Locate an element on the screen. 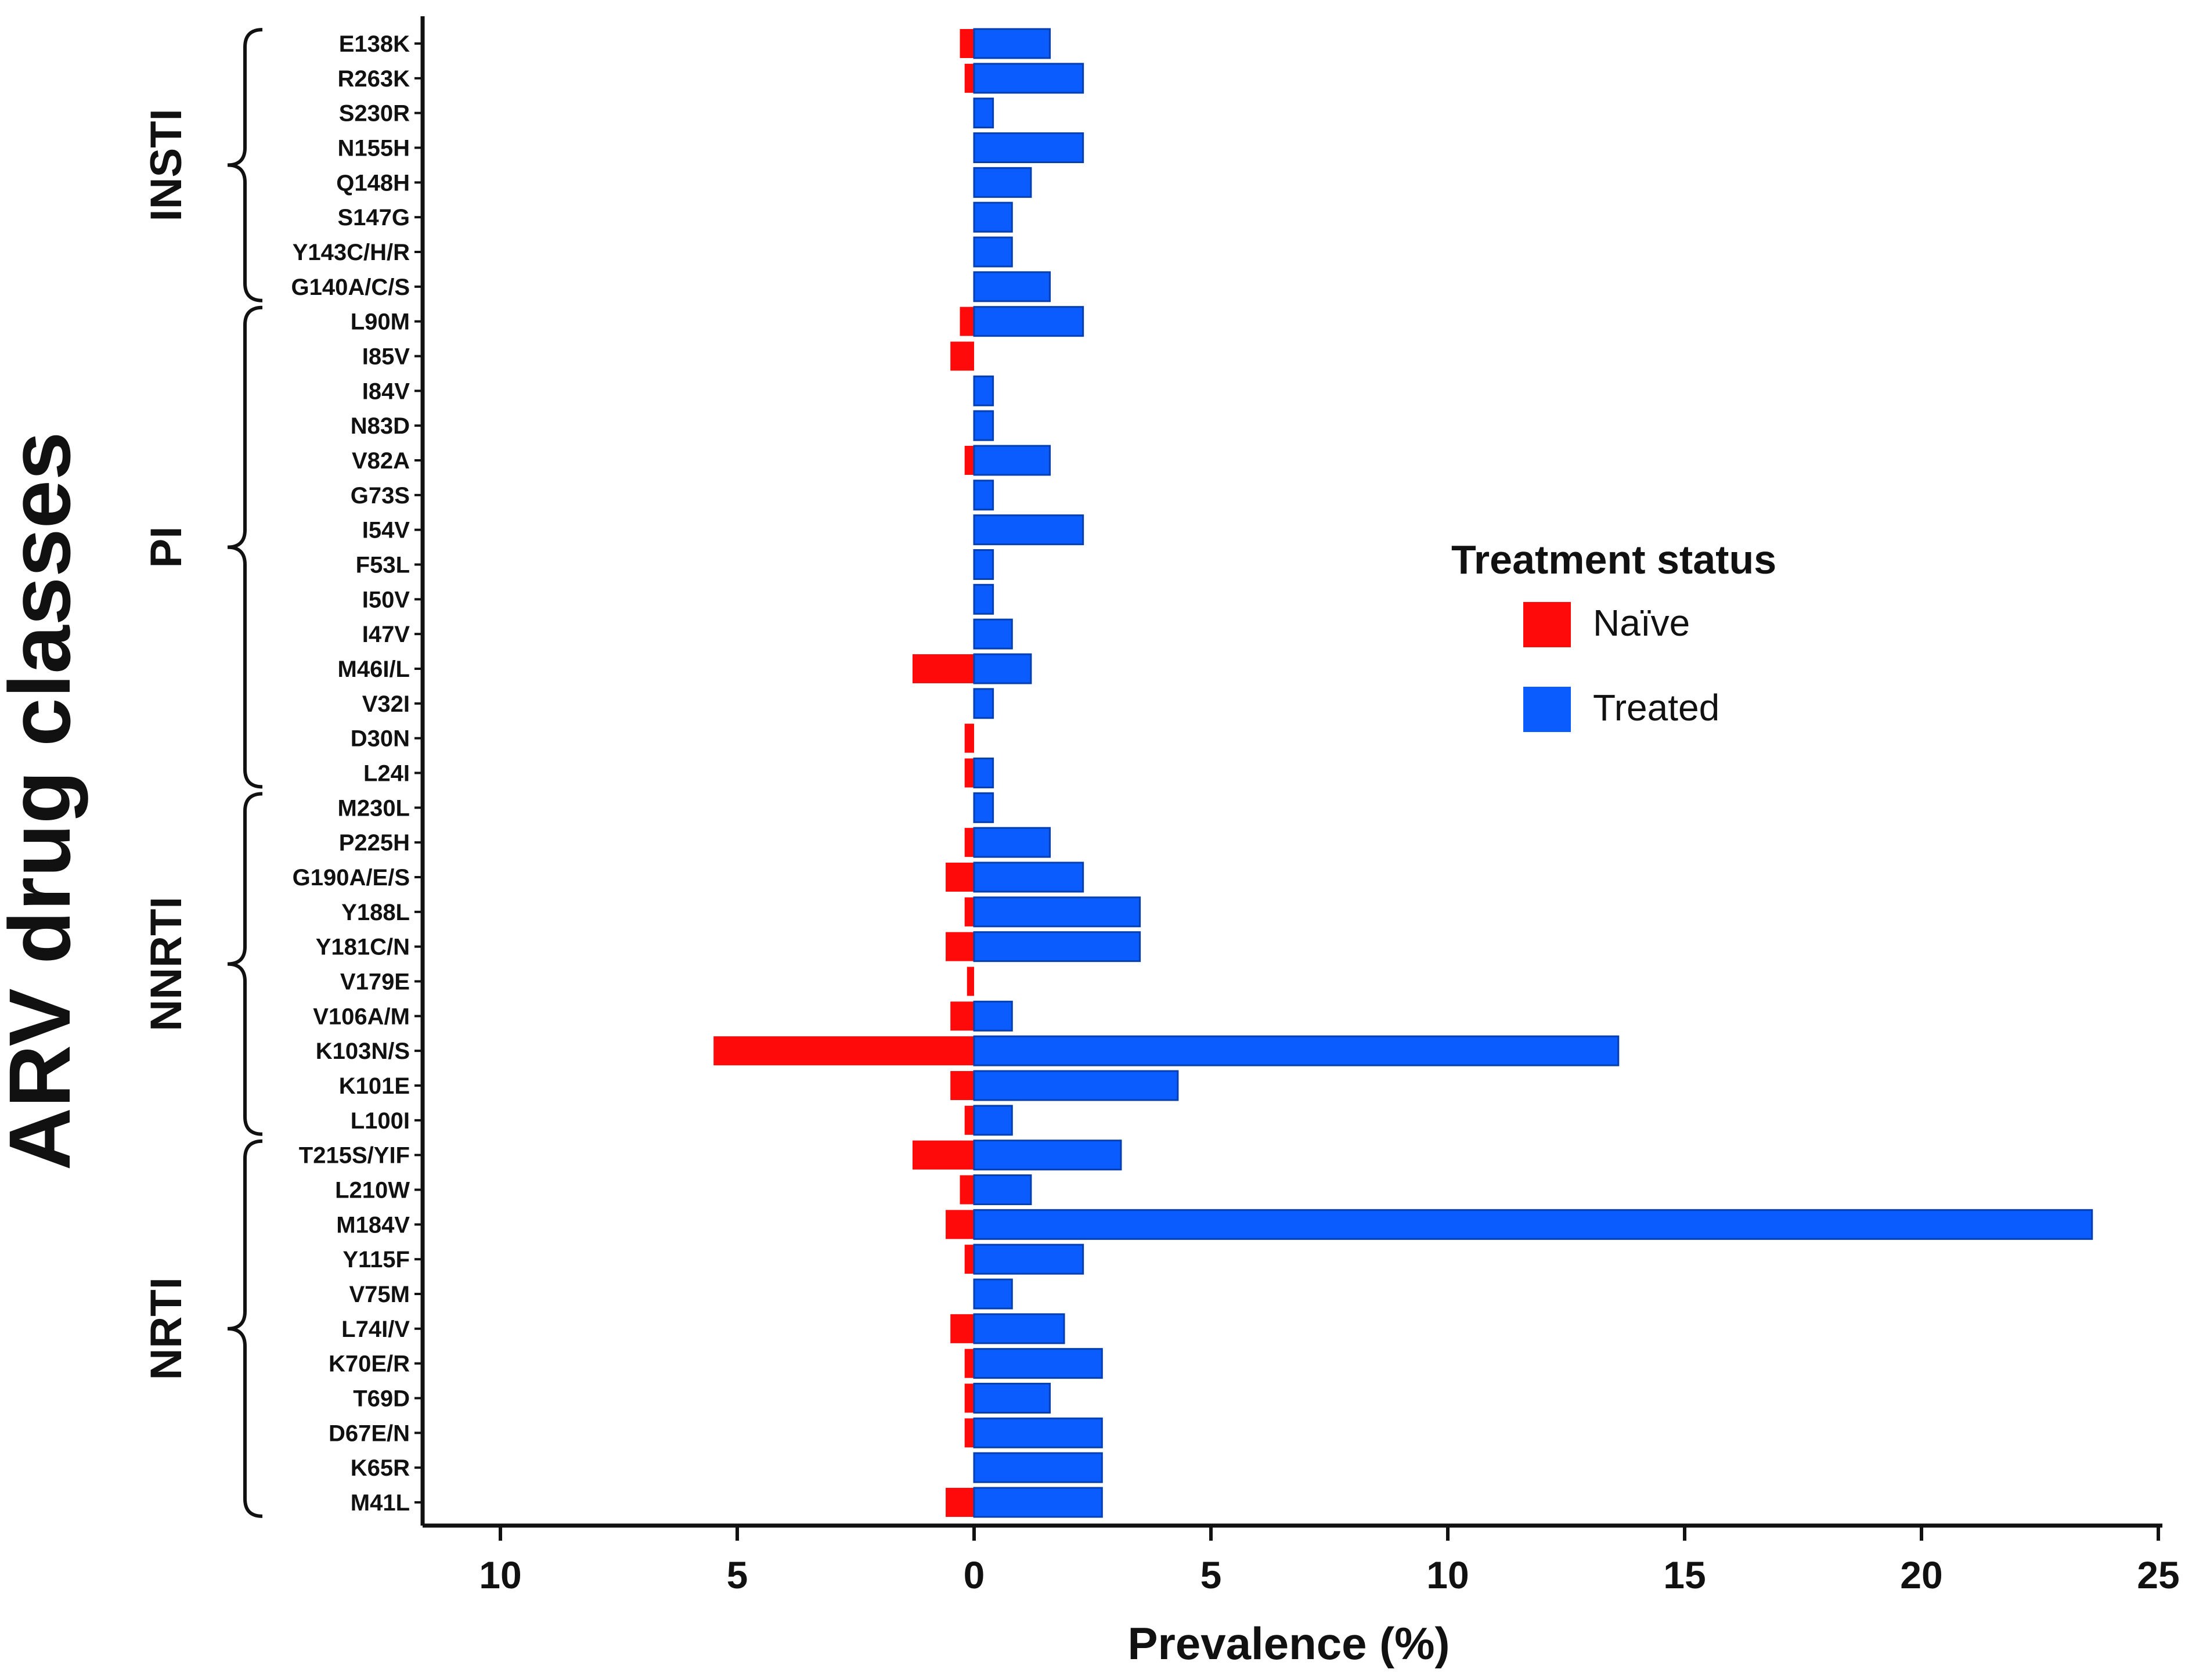 This screenshot has height=1680, width=2192. y-tick-label: K101E is located at coordinates (374, 1086).